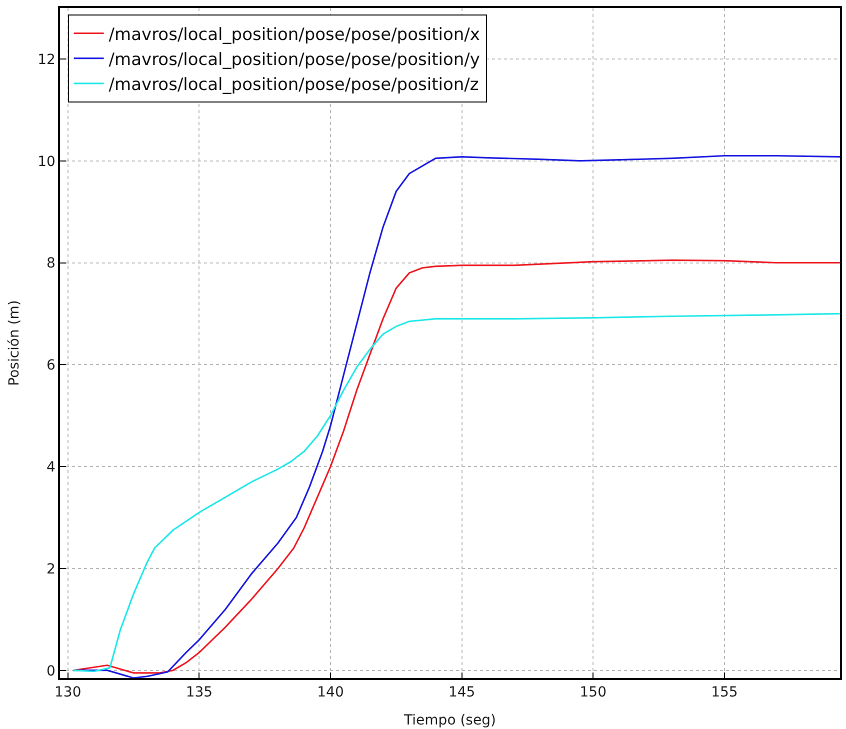 The width and height of the screenshot is (846, 729). Describe the element at coordinates (51, 264) in the screenshot. I see `y-tick-label: 8` at that location.